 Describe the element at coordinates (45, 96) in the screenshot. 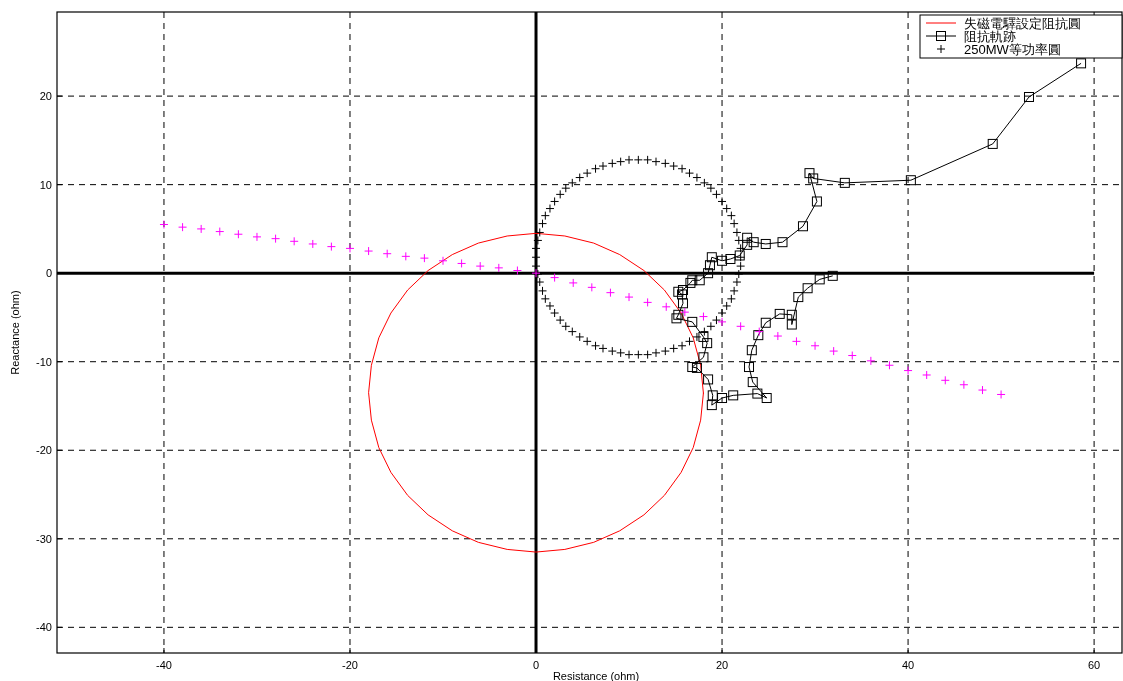

I see `y-tick-label: 20` at that location.